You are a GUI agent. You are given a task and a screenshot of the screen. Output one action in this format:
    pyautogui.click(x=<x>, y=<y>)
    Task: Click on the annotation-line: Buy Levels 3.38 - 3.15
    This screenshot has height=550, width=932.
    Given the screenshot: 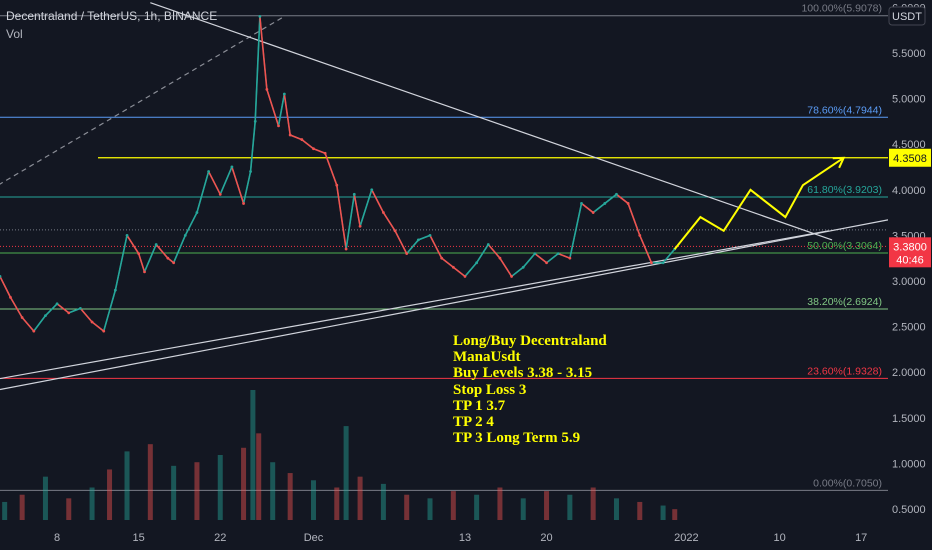 What is the action you would take?
    pyautogui.click(x=523, y=373)
    